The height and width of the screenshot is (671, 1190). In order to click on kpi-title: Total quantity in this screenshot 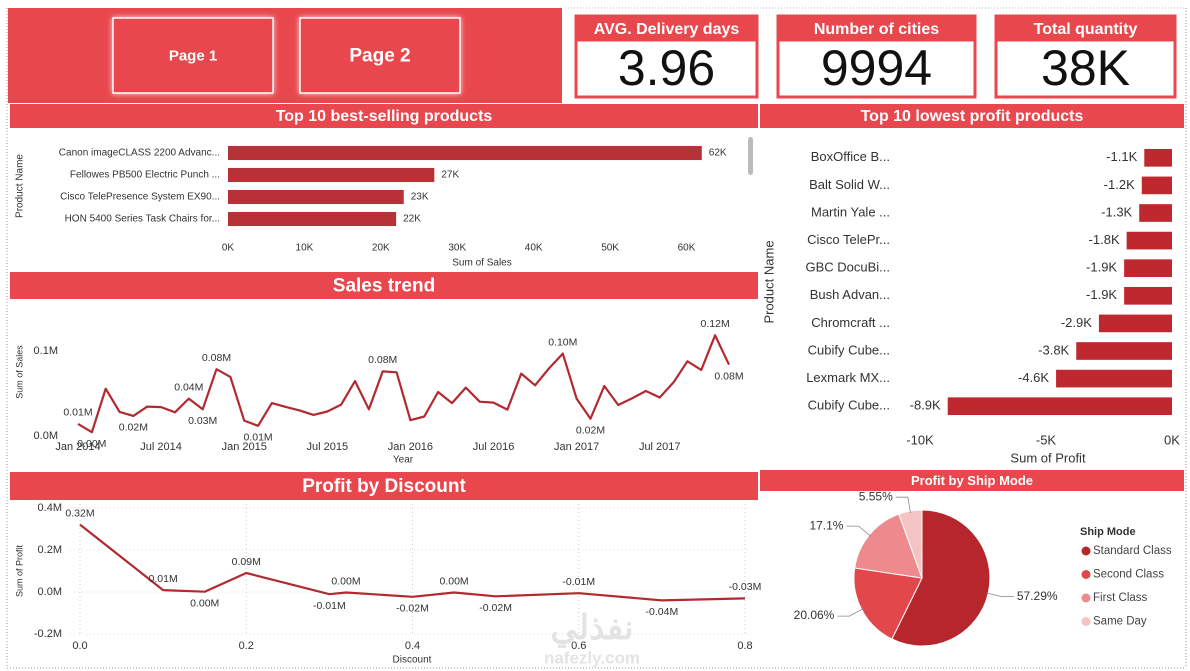, I will do `click(1086, 29)`.